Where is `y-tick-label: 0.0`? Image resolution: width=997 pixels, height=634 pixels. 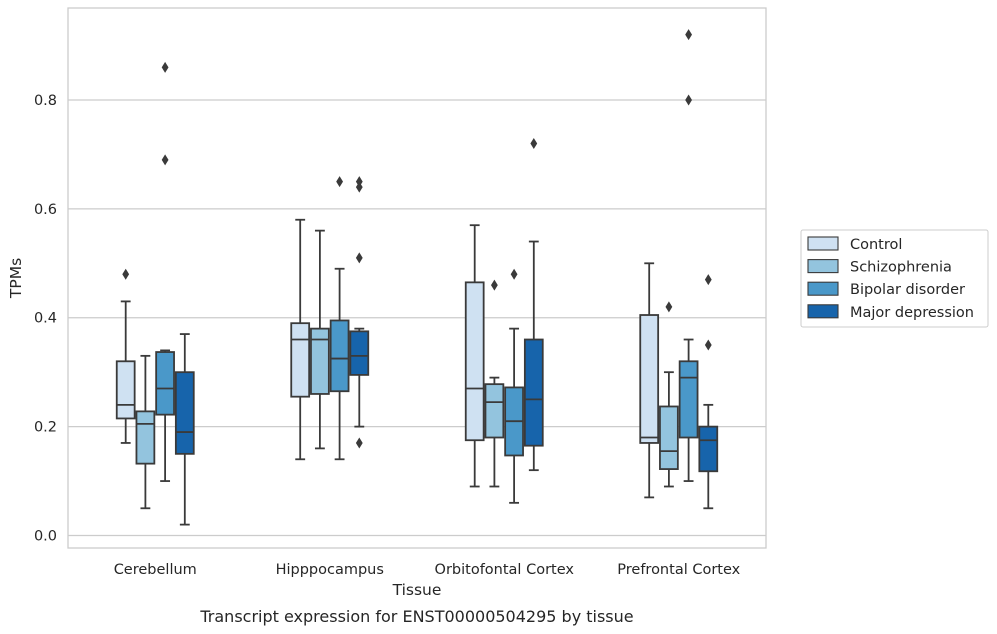 y-tick-label: 0.0 is located at coordinates (45, 537).